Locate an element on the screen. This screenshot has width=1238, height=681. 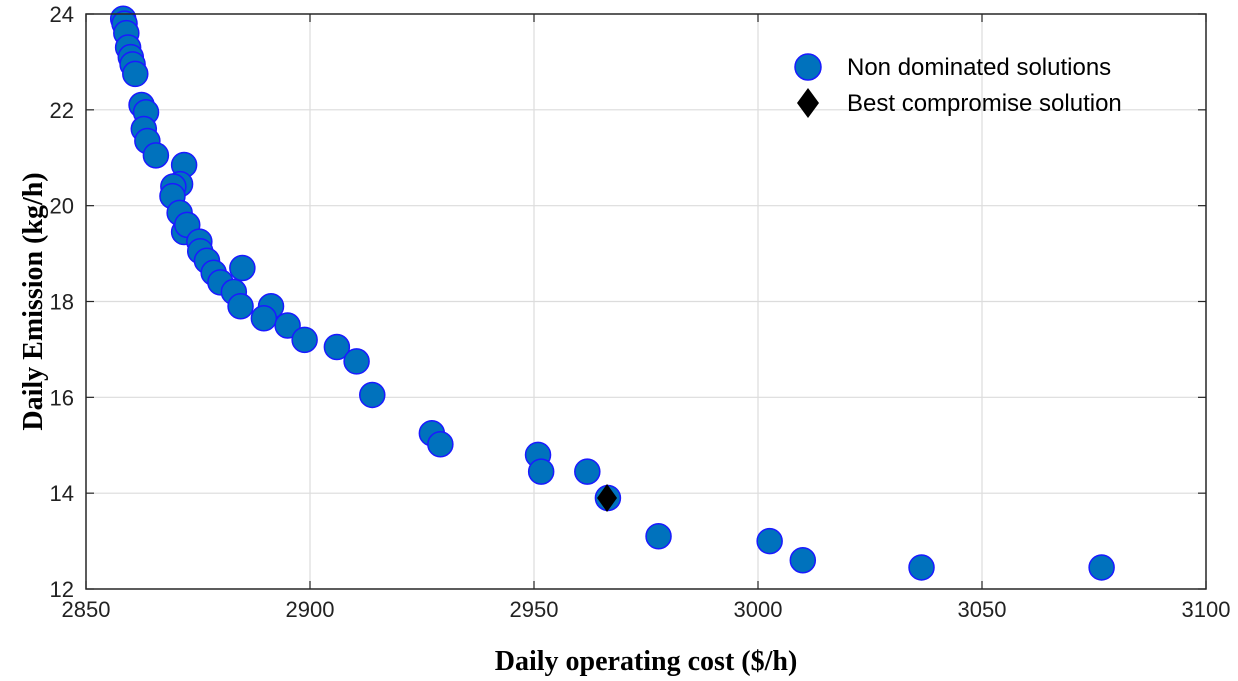
y-tick-label: 20 is located at coordinates (62, 206).